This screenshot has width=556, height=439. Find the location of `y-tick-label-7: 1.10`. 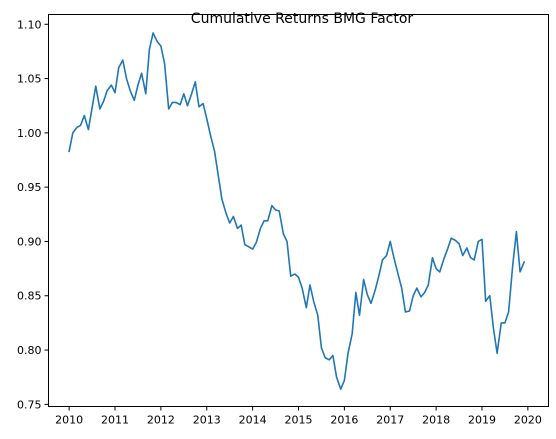

y-tick-label-7: 1.10 is located at coordinates (29, 24).